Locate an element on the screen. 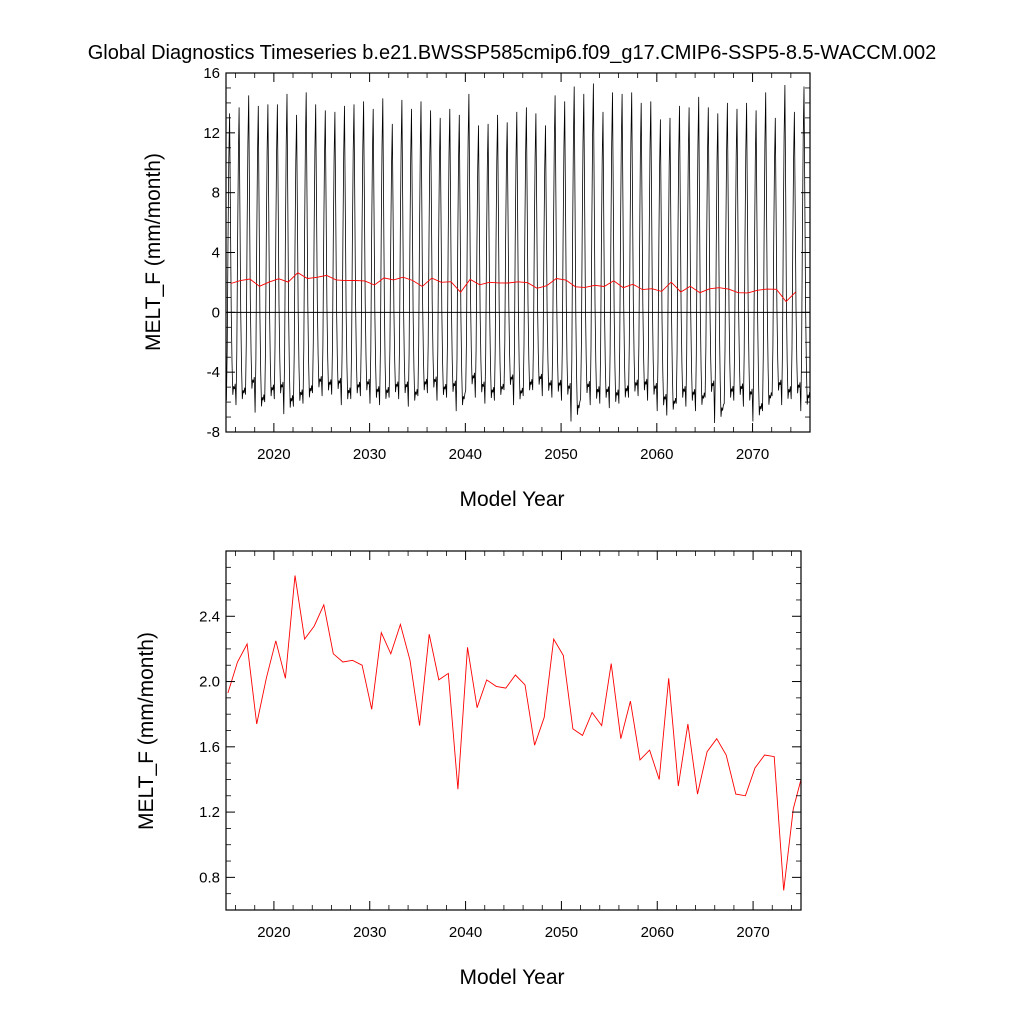 The height and width of the screenshot is (1024, 1024). top-xtick-label: 2060 is located at coordinates (656, 454).